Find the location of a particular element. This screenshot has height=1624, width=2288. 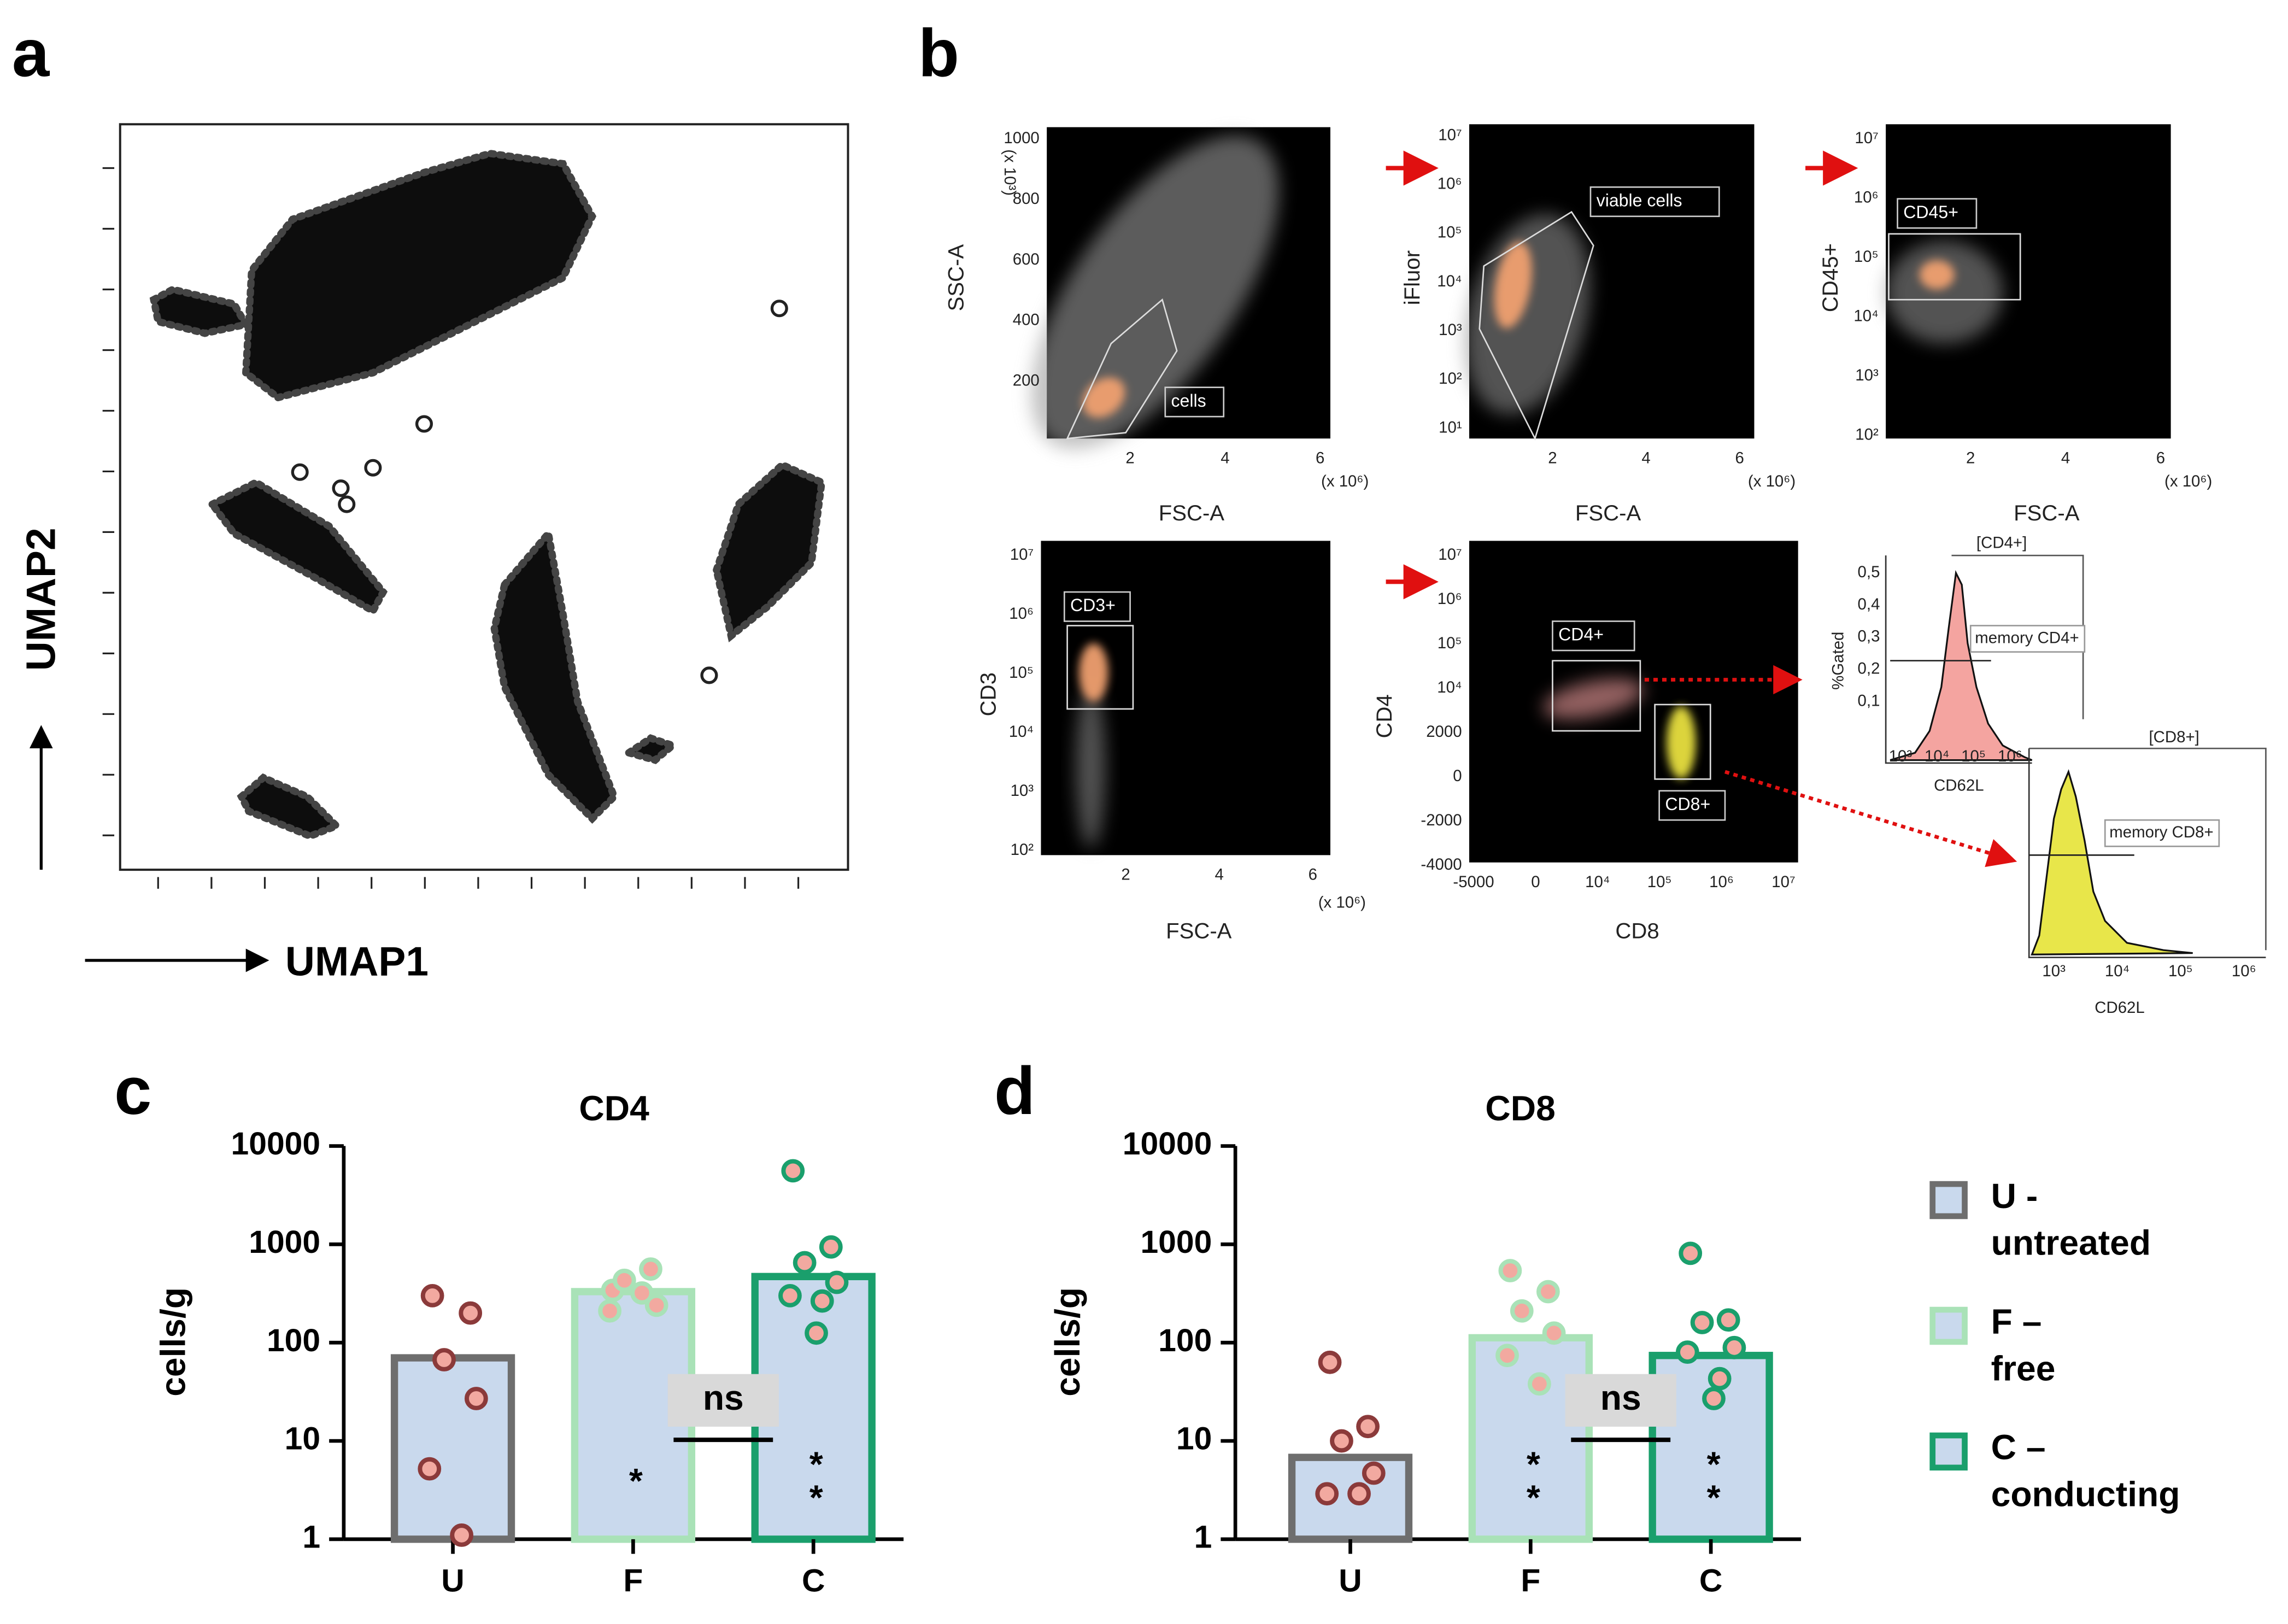

legend-label: conducting is located at coordinates (2085, 1494).